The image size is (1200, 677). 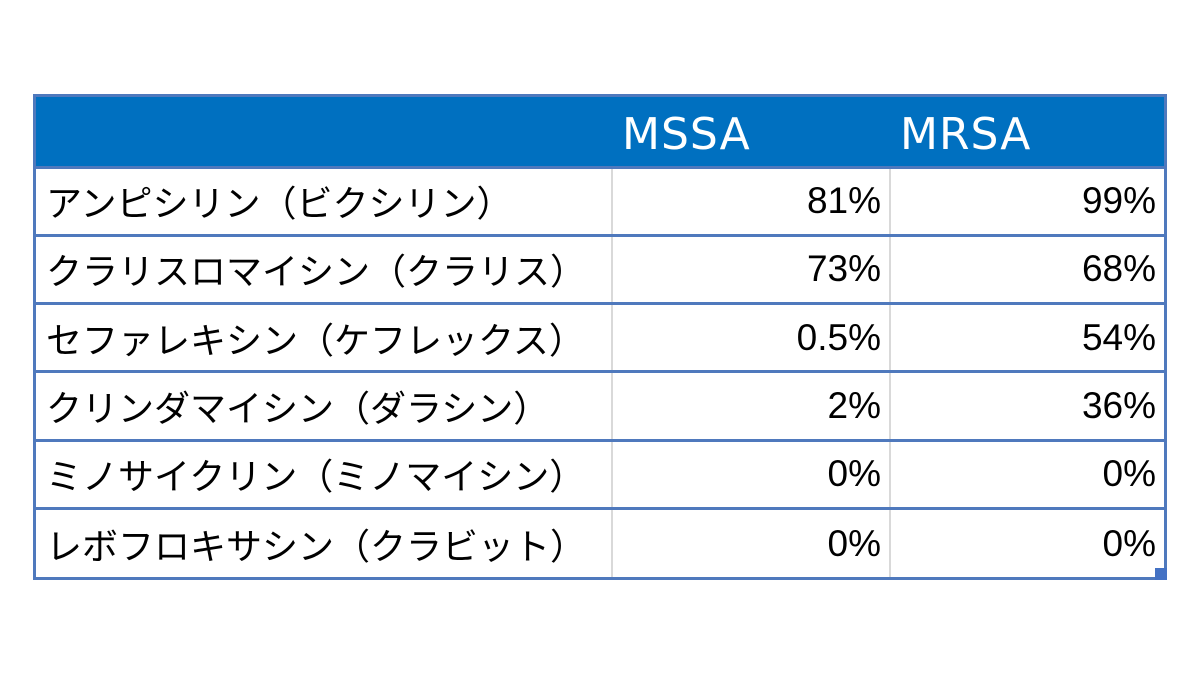 I want to click on cell-drug: ミノサイクリン（ミノマイシン）, so click(x=324, y=473).